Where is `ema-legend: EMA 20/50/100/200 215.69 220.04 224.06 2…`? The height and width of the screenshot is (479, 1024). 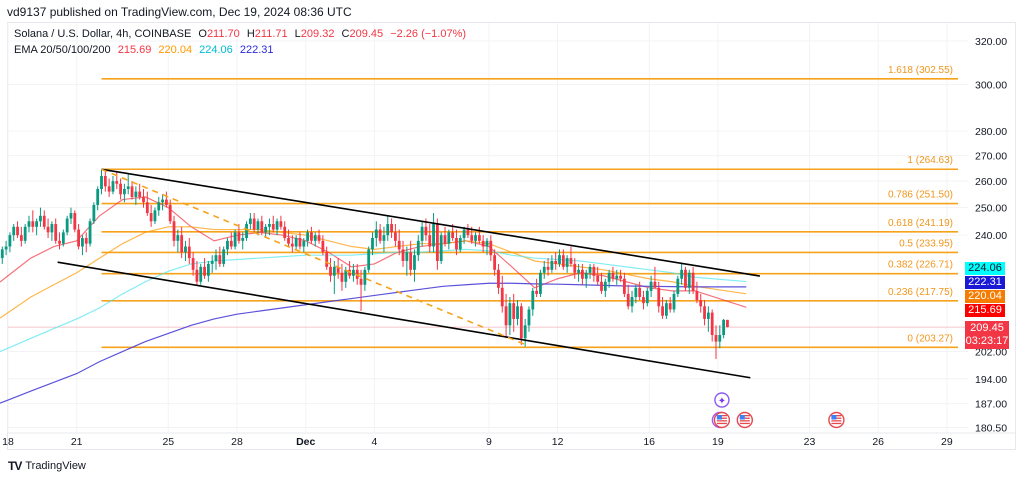
ema-legend: EMA 20/50/100/200 215.69 220.04 224.06 2… is located at coordinates (146, 50).